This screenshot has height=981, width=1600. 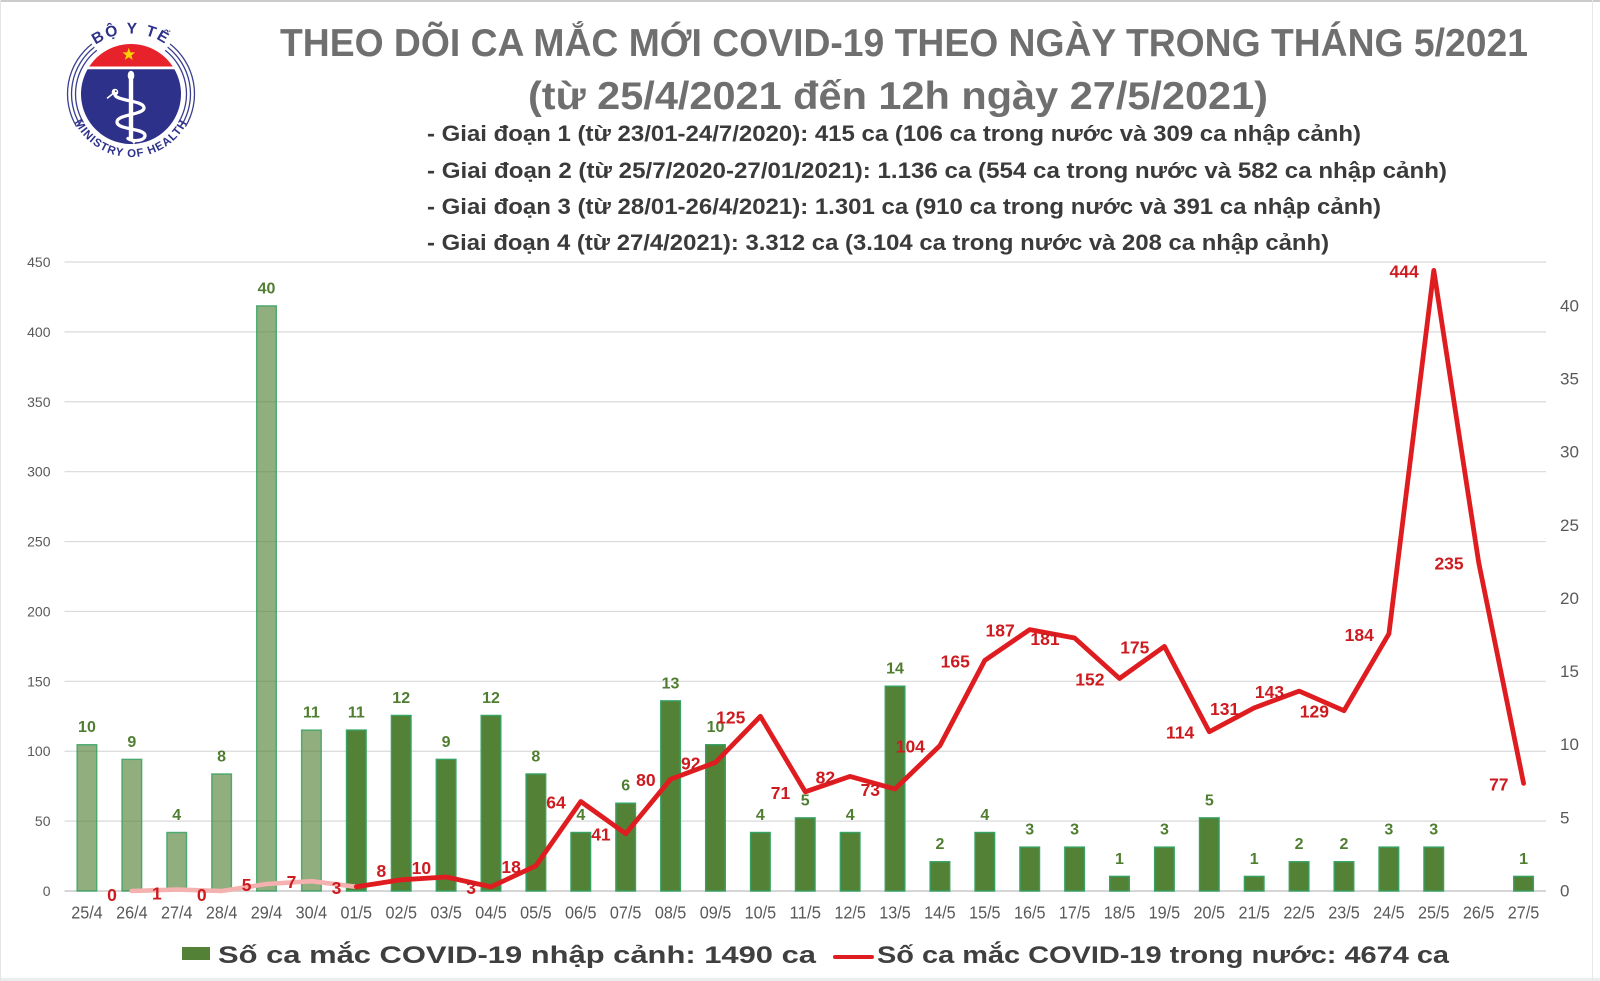 What do you see at coordinates (39, 681) in the screenshot?
I see `left-axis-label-150: 150` at bounding box center [39, 681].